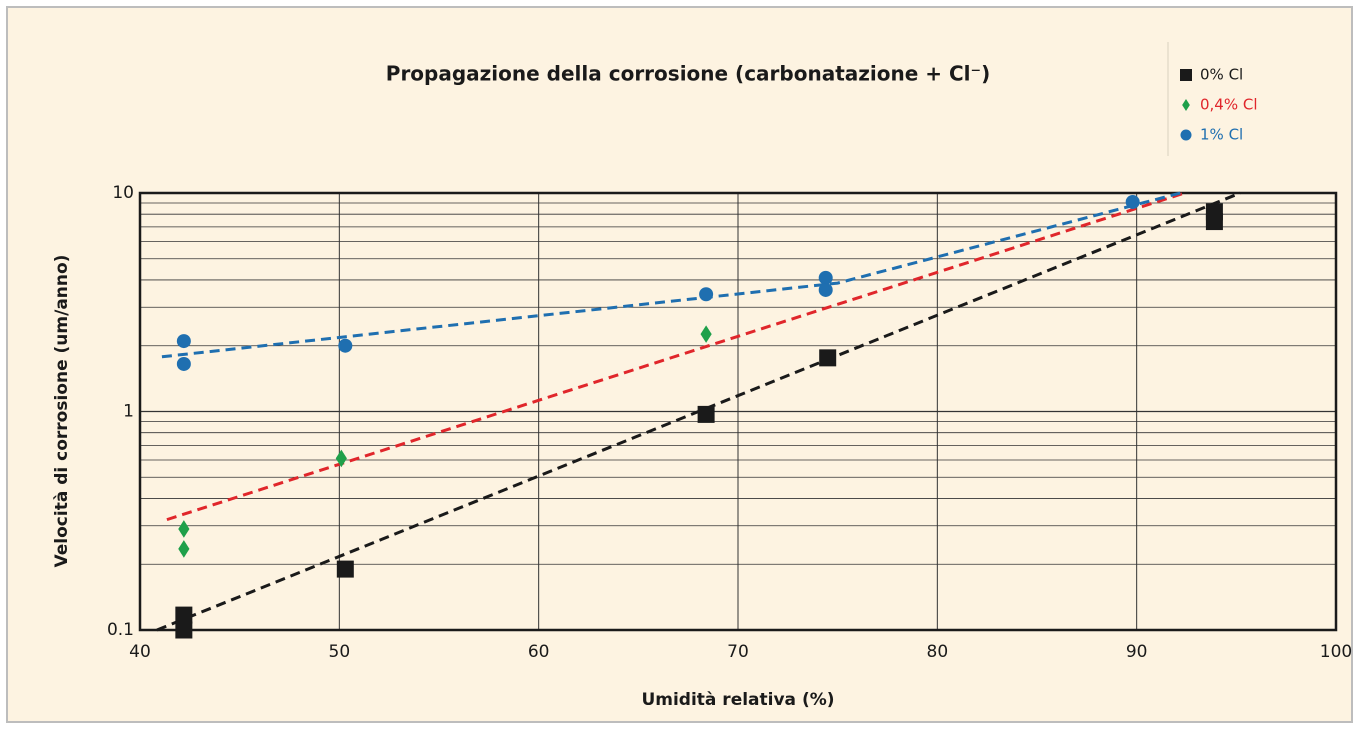  What do you see at coordinates (539, 652) in the screenshot?
I see `x-tick-label: 60` at bounding box center [539, 652].